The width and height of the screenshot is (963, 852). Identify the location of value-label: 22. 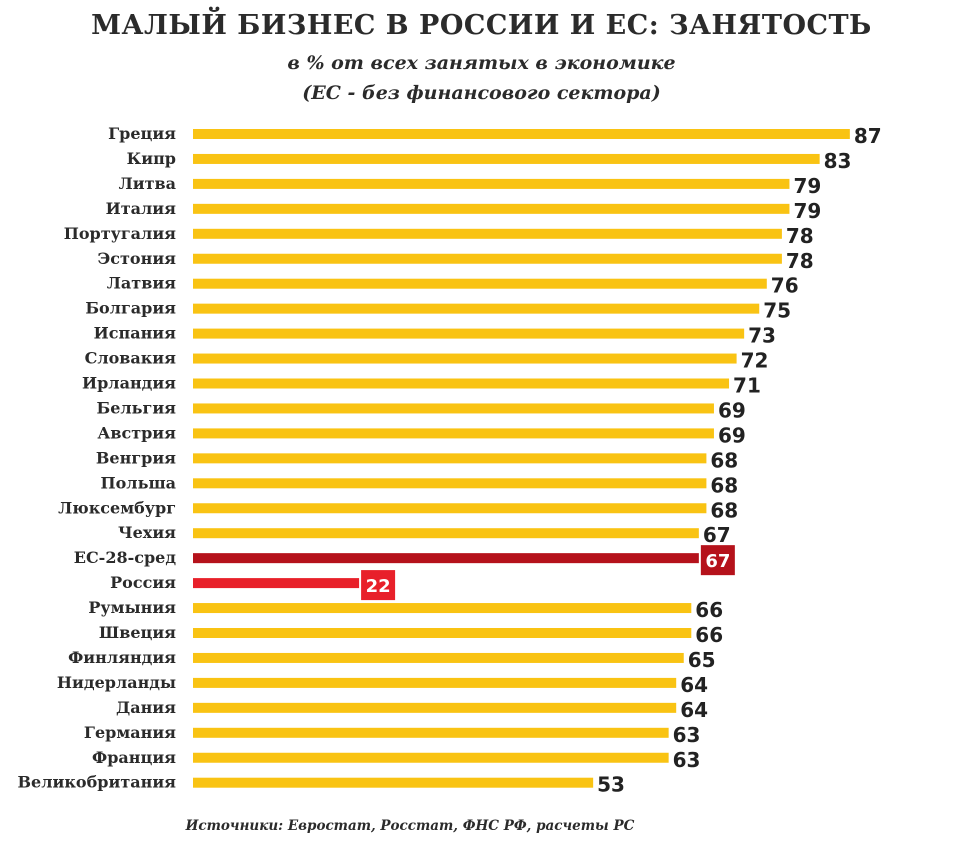
(378, 586).